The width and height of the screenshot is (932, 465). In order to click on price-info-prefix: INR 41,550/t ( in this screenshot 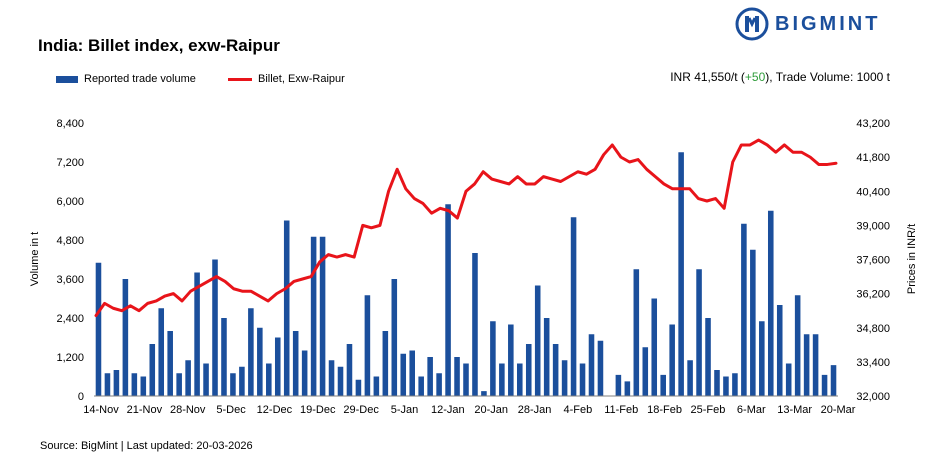, I will do `click(707, 77)`.